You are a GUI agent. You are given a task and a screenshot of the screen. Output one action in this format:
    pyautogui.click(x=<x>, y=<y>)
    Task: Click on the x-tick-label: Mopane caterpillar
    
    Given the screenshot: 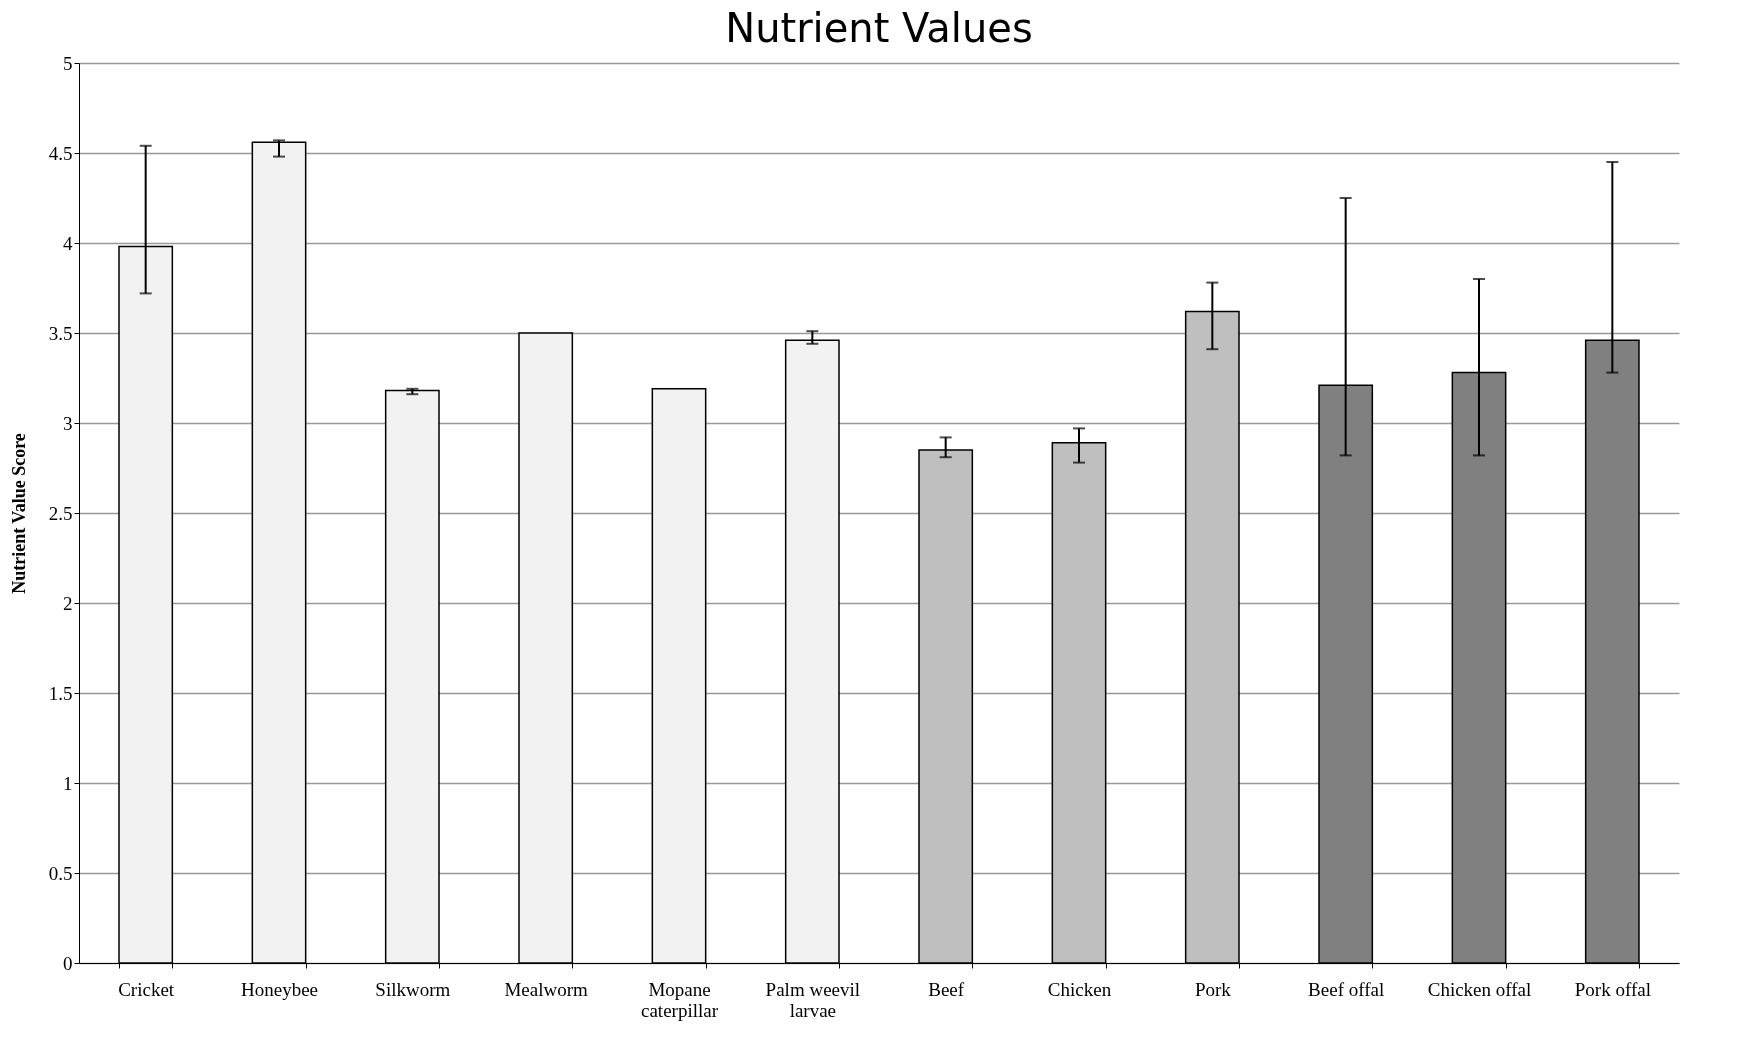 What is the action you would take?
    pyautogui.click(x=679, y=999)
    